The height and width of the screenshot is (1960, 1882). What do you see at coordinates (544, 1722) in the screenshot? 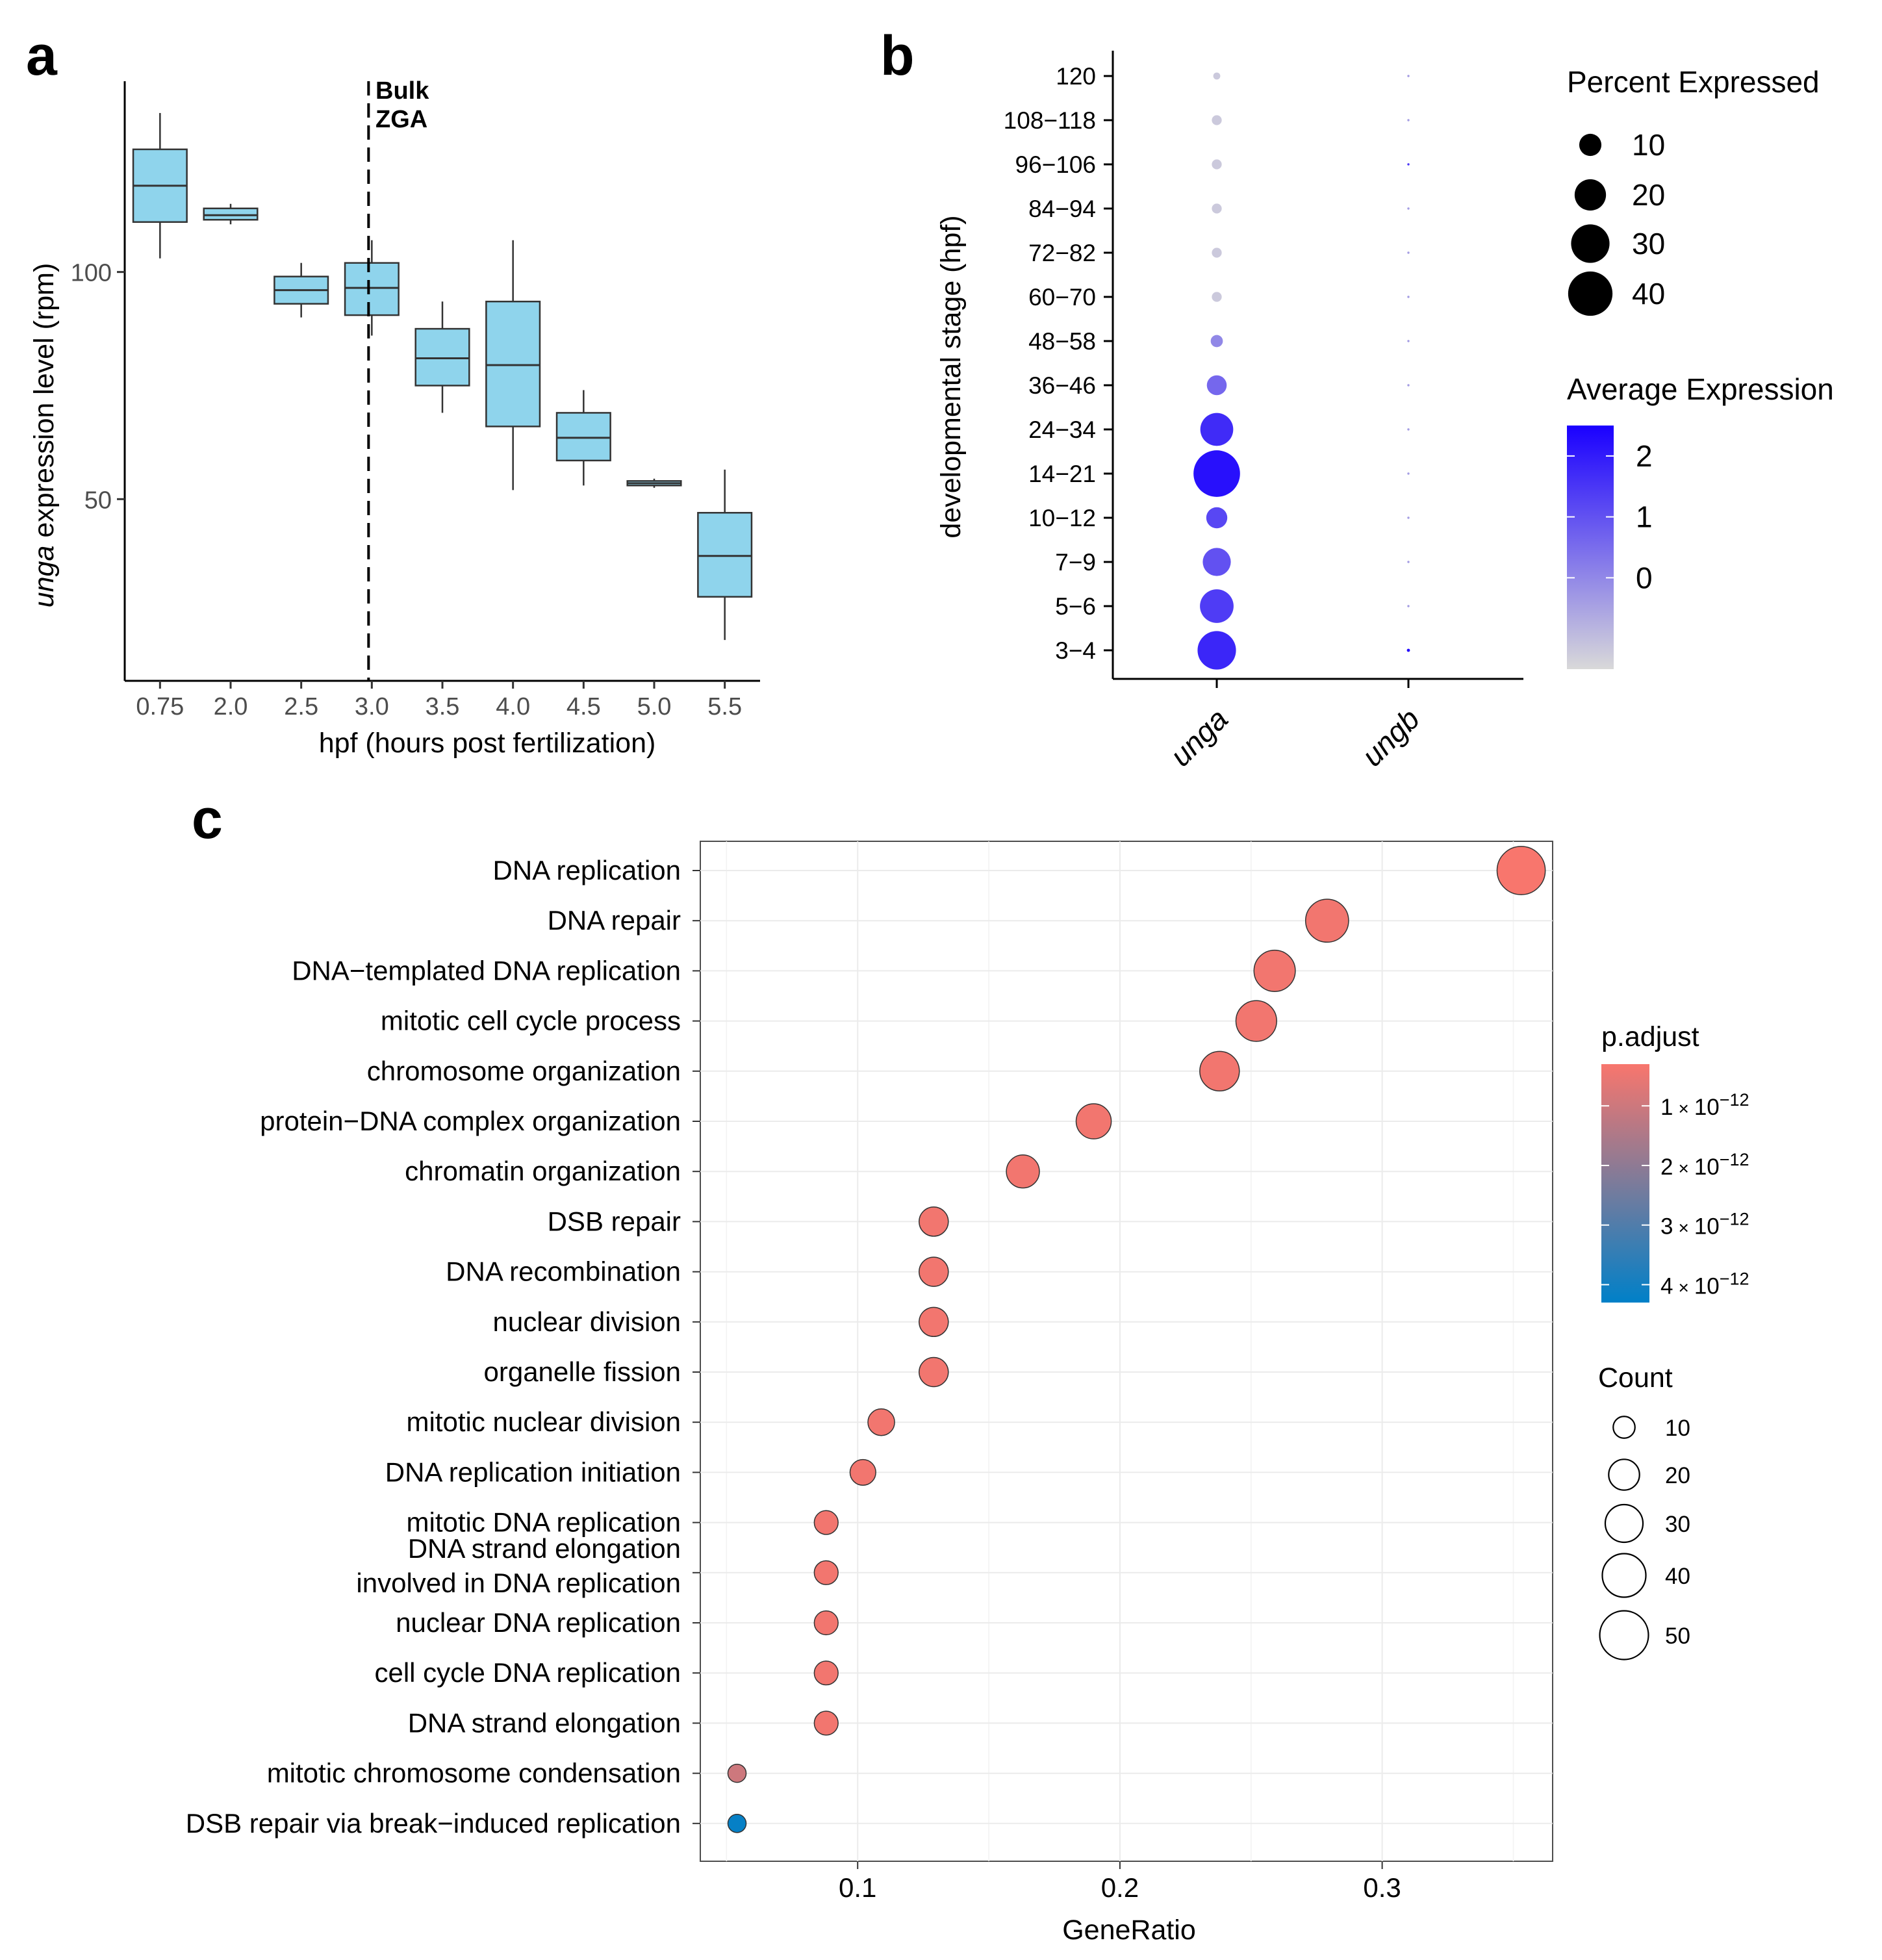
I see `panel-c-term-label: DNA strand elongation` at bounding box center [544, 1722].